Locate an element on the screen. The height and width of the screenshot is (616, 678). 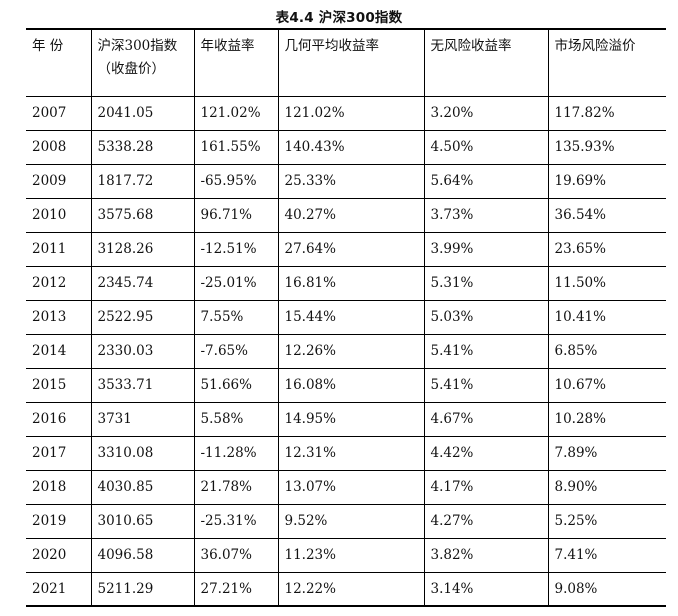
cell-index-close: 3533.71 is located at coordinates (142, 385).